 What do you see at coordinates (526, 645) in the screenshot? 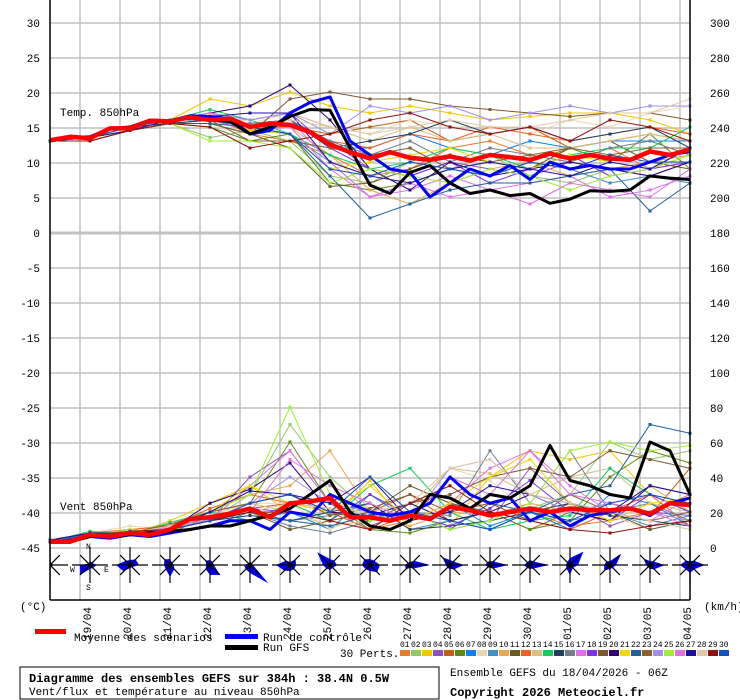
I see `pert-legend-number: 12` at bounding box center [526, 645].